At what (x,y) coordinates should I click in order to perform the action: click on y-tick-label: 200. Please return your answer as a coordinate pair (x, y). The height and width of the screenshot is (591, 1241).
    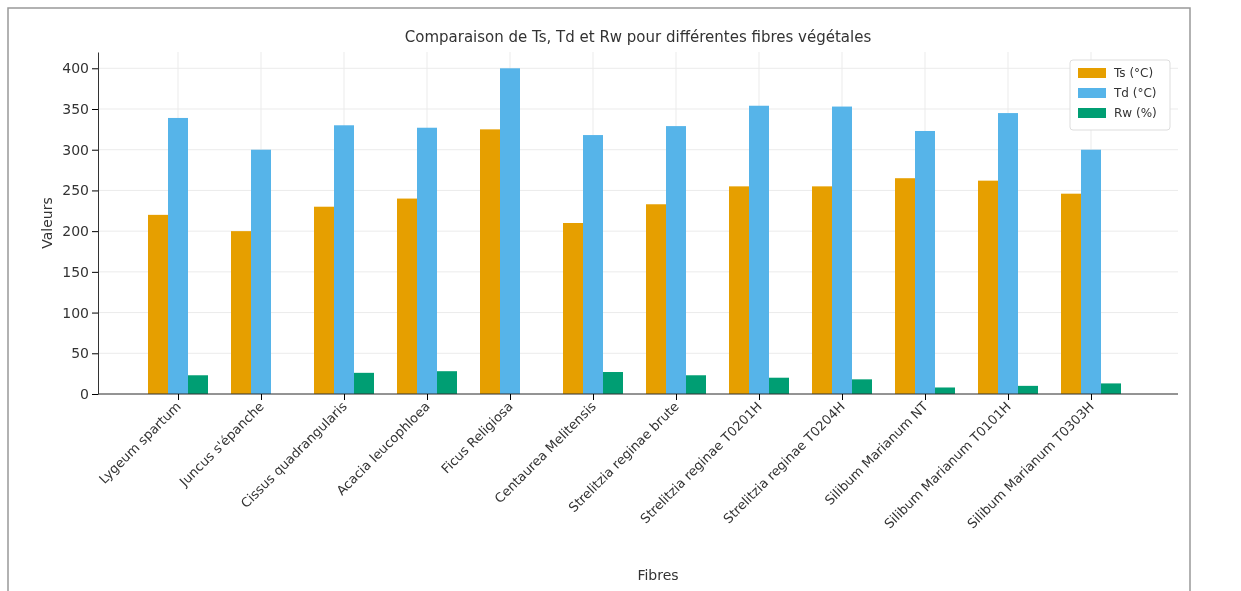
    Looking at the image, I should click on (75, 231).